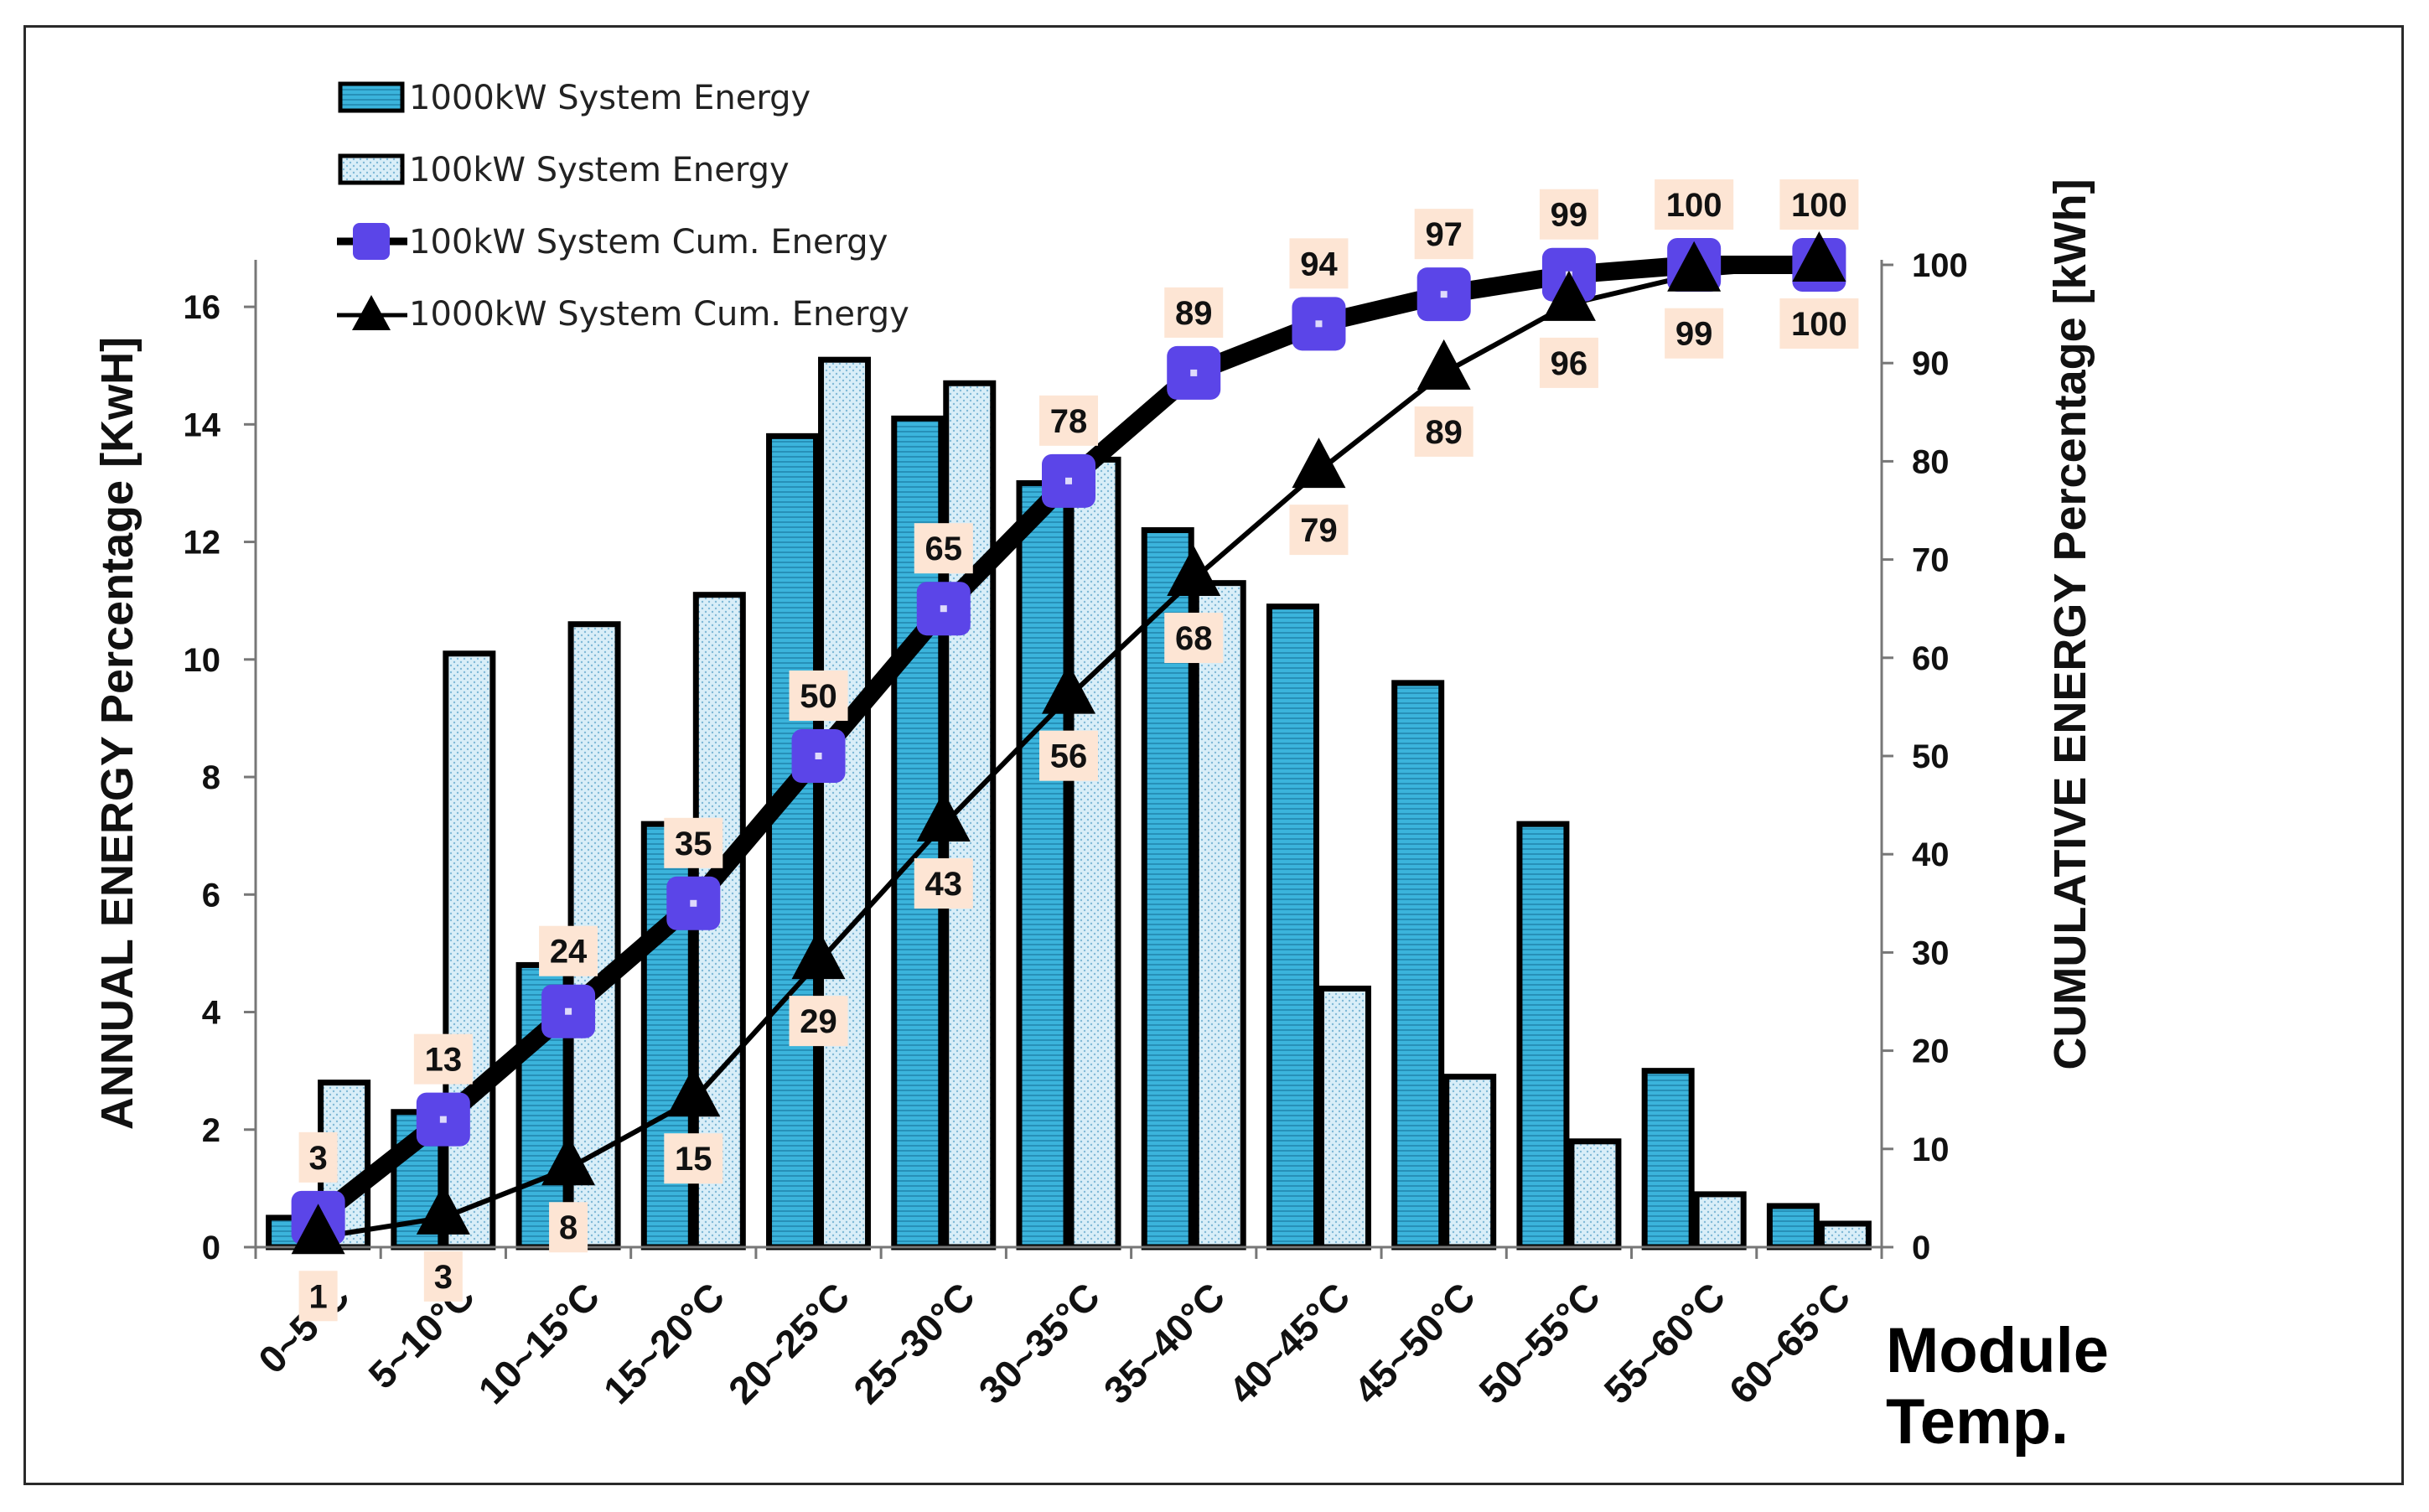 The width and height of the screenshot is (2429, 1512). What do you see at coordinates (1977, 1422) in the screenshot?
I see `x-axis-title-line2: Temp.` at bounding box center [1977, 1422].